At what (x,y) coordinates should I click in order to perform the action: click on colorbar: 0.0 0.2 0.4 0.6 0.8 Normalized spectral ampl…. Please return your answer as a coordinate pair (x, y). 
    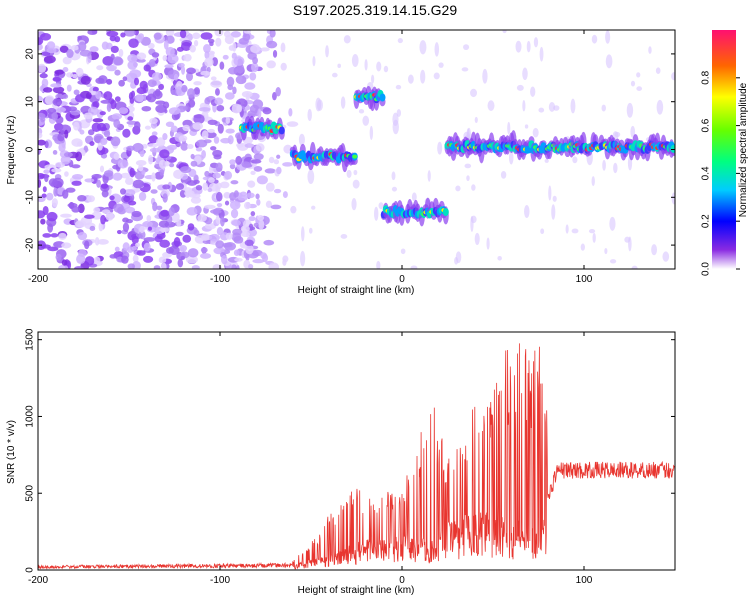
    Looking at the image, I should click on (725, 153).